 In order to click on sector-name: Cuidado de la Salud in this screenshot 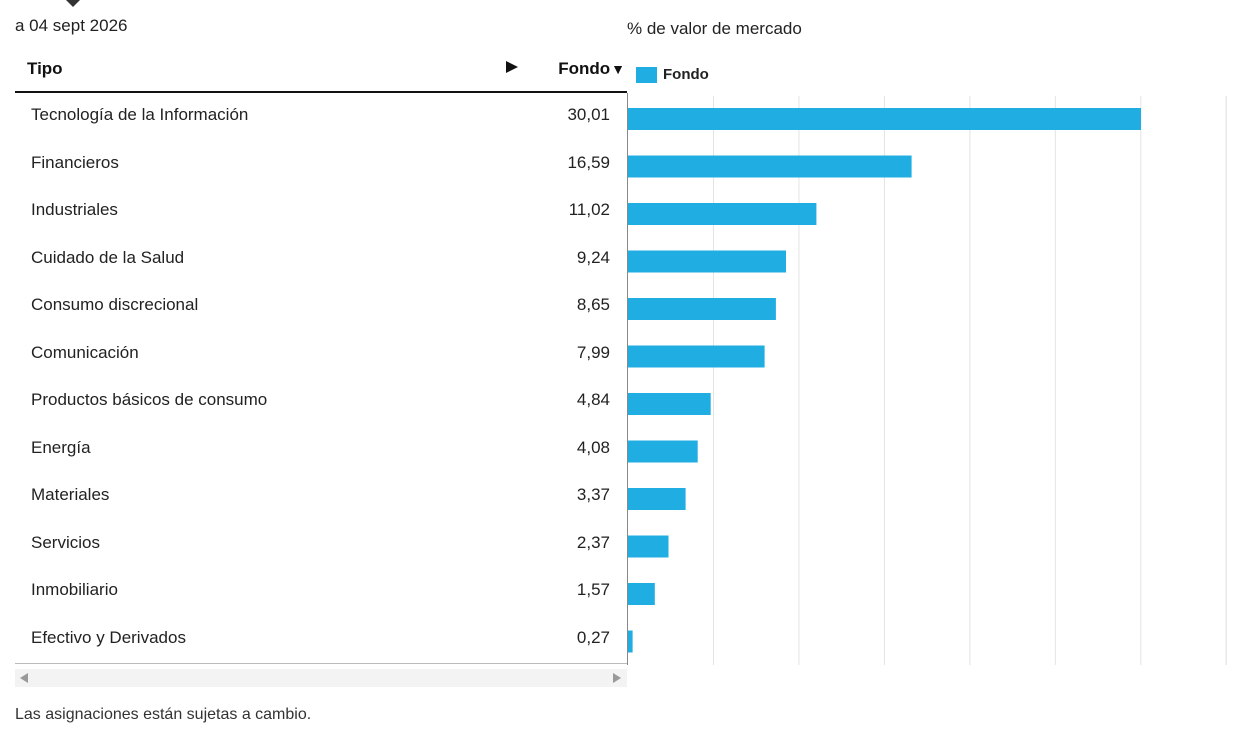, I will do `click(108, 257)`.